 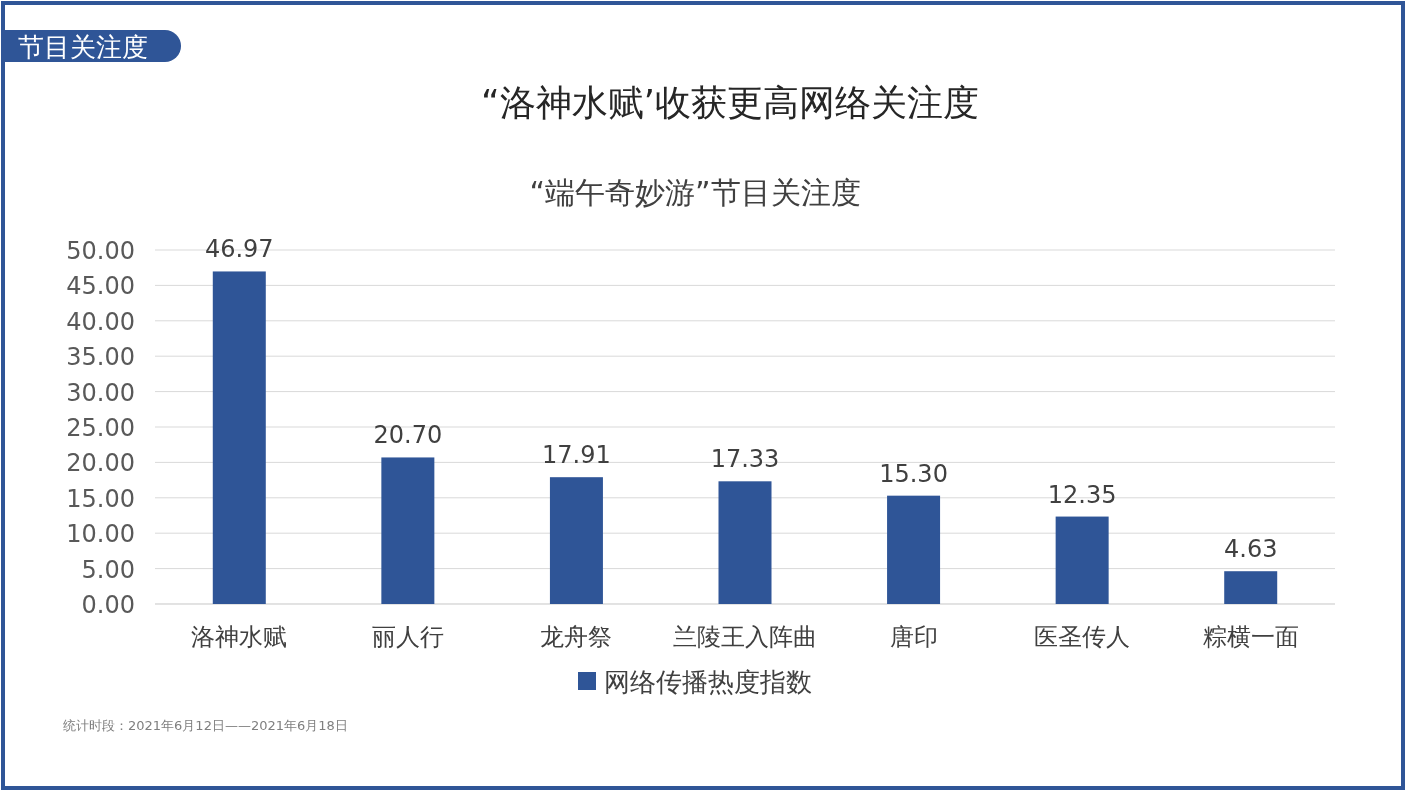 What do you see at coordinates (576, 455) in the screenshot?
I see `text: 17.91` at bounding box center [576, 455].